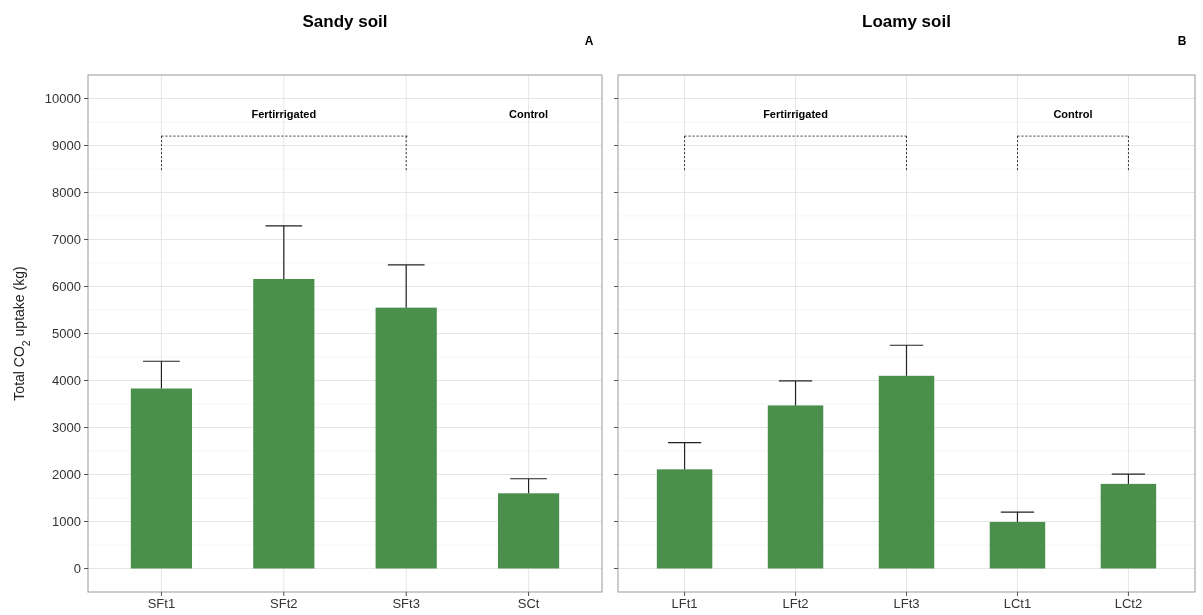  What do you see at coordinates (795, 603) in the screenshot?
I see `x-tick-label: LFt2` at bounding box center [795, 603].